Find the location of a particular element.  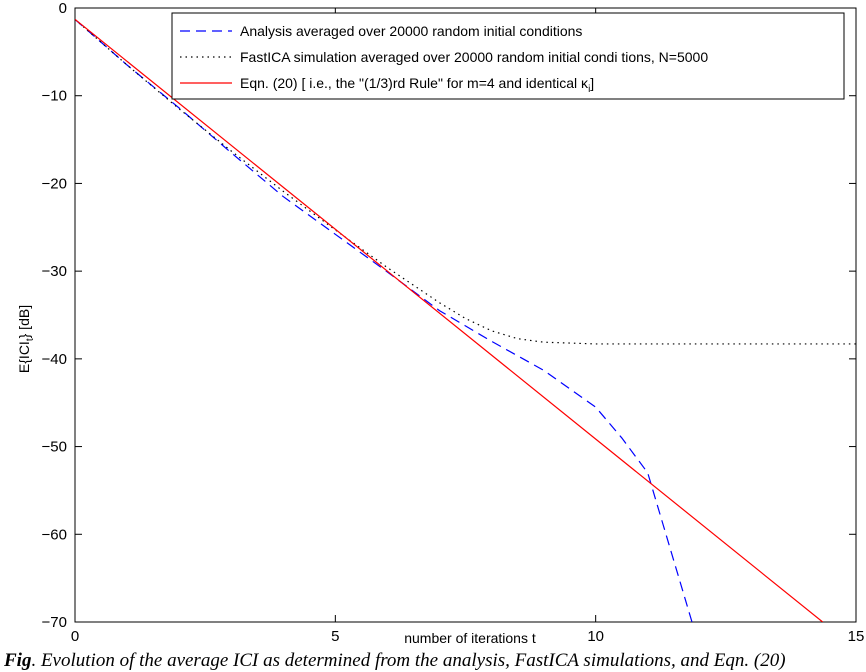

x-tick-label: 0 is located at coordinates (75, 636).